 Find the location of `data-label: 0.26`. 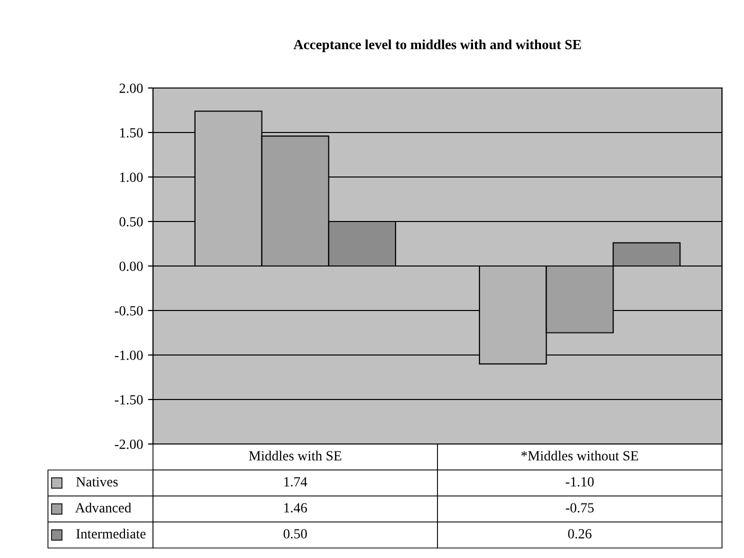

data-label: 0.26 is located at coordinates (580, 534).